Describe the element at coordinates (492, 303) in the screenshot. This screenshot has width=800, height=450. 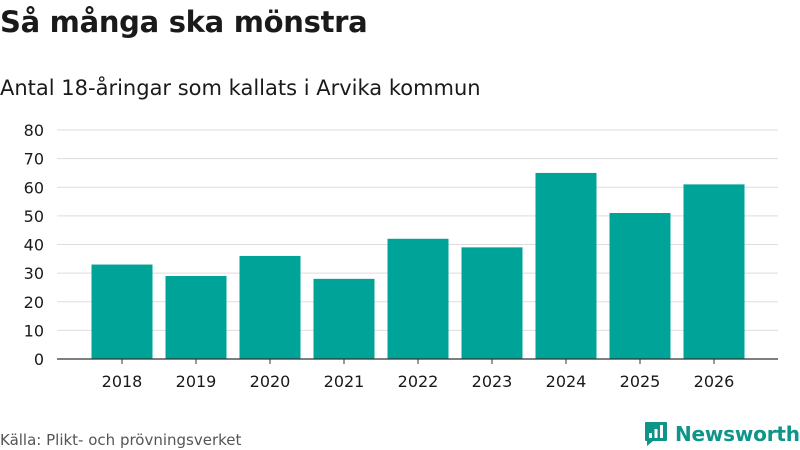
I see `bar-2023` at that location.